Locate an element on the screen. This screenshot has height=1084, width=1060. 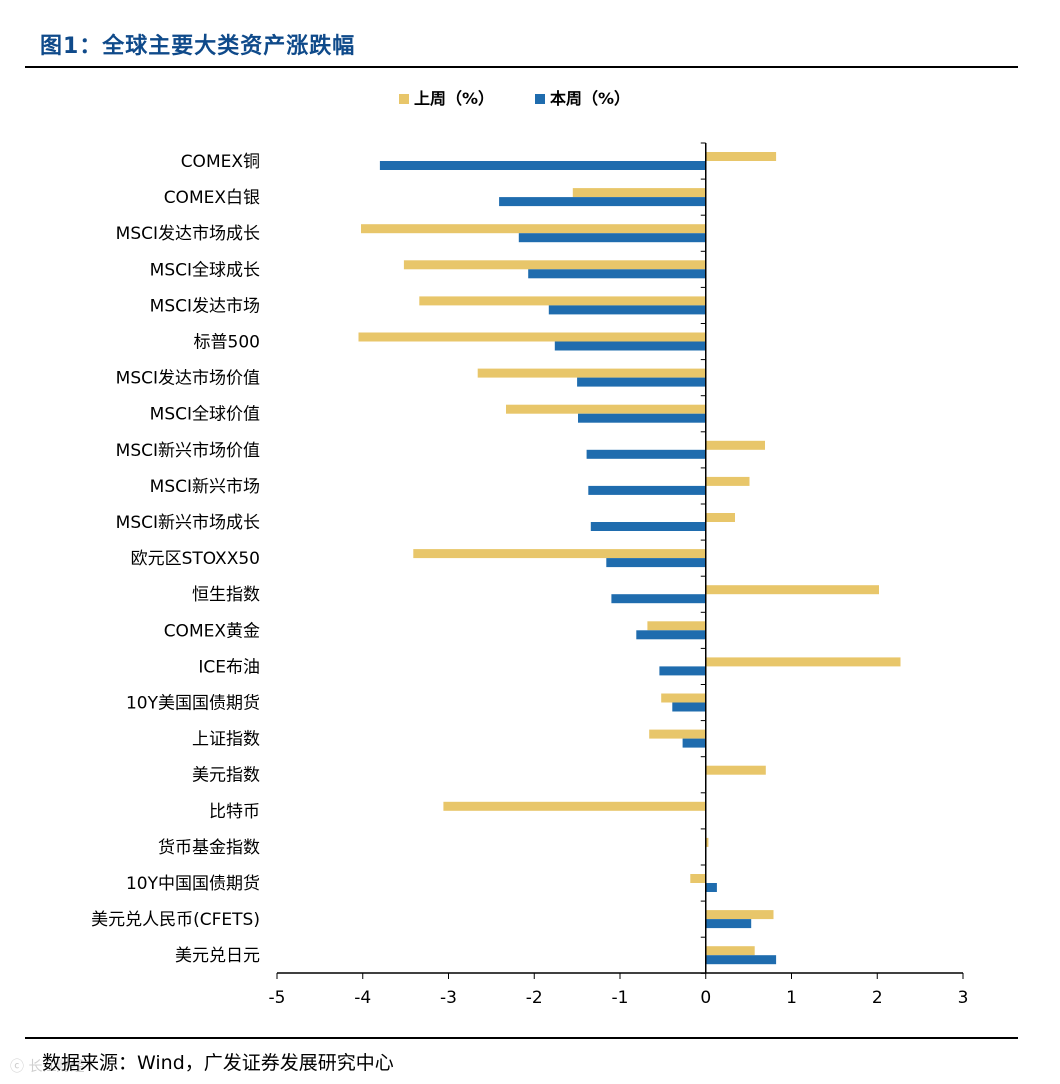
category-label: 上证指数 is located at coordinates (226, 740).